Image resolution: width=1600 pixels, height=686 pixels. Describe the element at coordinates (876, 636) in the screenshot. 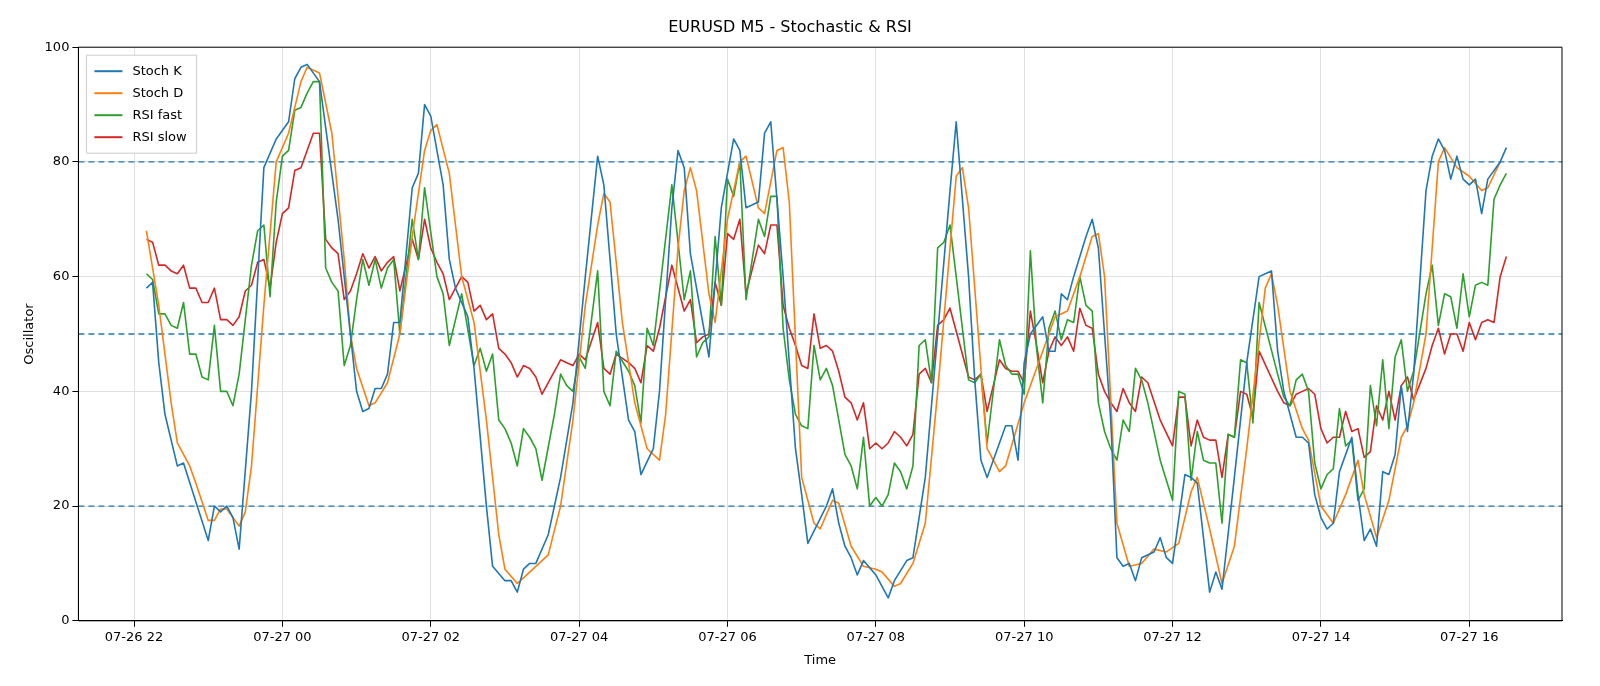

I see `x-tick-label: 07-27 08` at that location.